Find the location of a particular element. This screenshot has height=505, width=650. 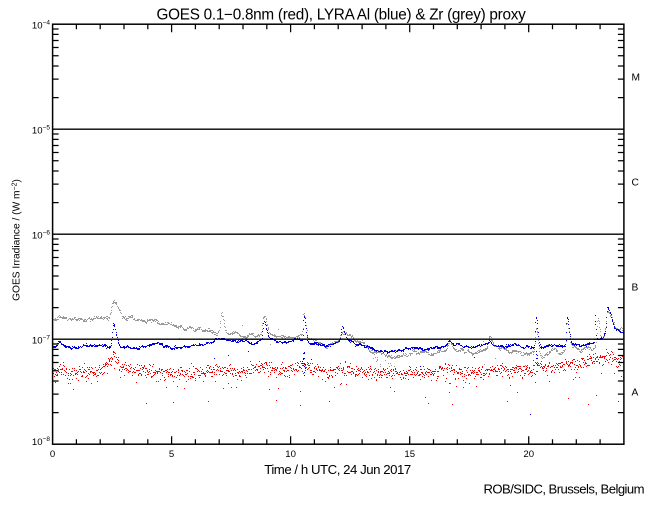

svg-text: ROB/SIDC, Brussels, Belgium is located at coordinates (563, 489).